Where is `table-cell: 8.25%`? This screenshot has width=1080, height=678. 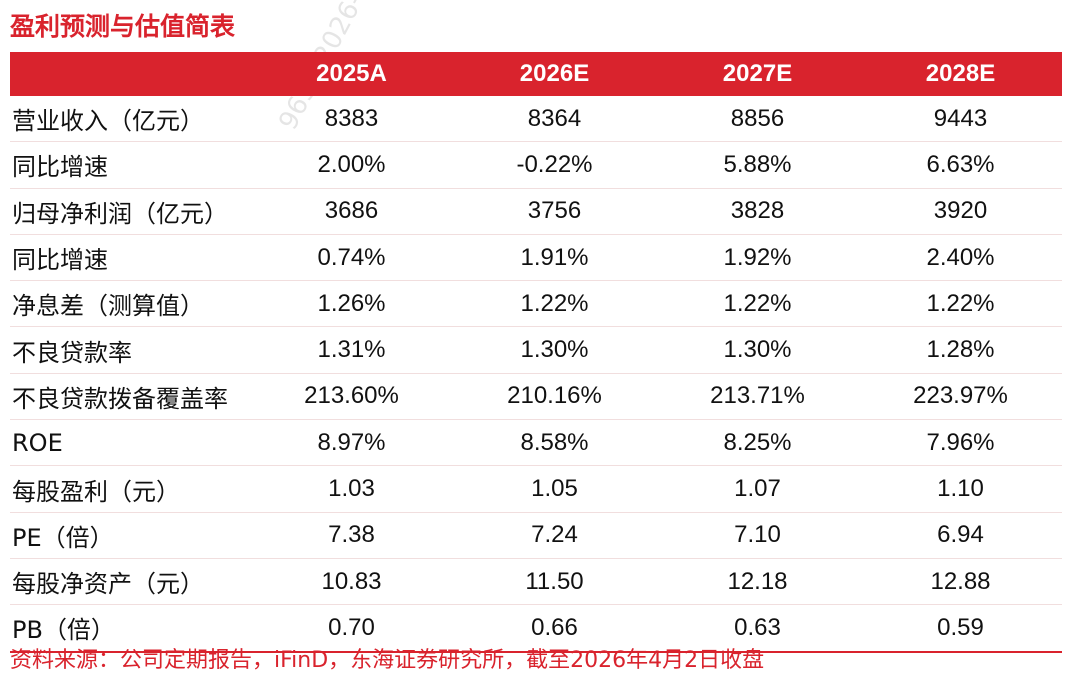 table-cell: 8.25% is located at coordinates (757, 443).